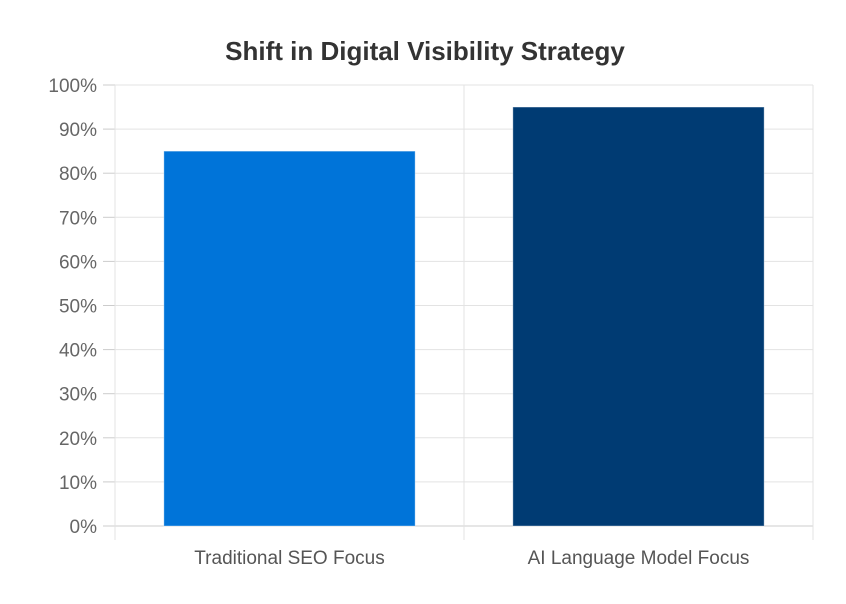 The image size is (846, 604). Describe the element at coordinates (72, 86) in the screenshot. I see `y-tick-label-100: 100%` at that location.